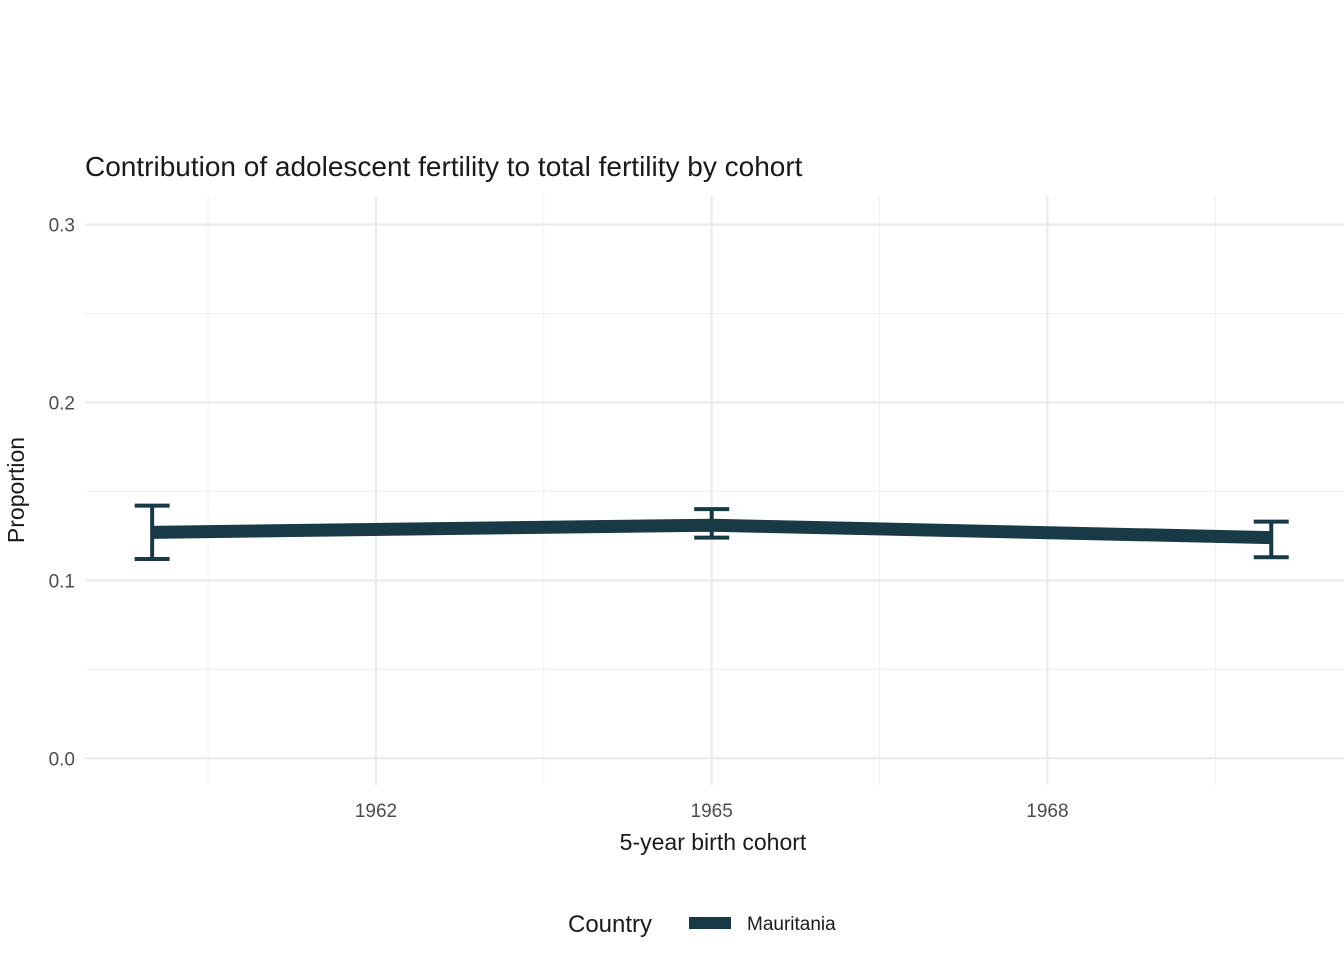  I want to click on legend-title: Country, so click(610, 924).